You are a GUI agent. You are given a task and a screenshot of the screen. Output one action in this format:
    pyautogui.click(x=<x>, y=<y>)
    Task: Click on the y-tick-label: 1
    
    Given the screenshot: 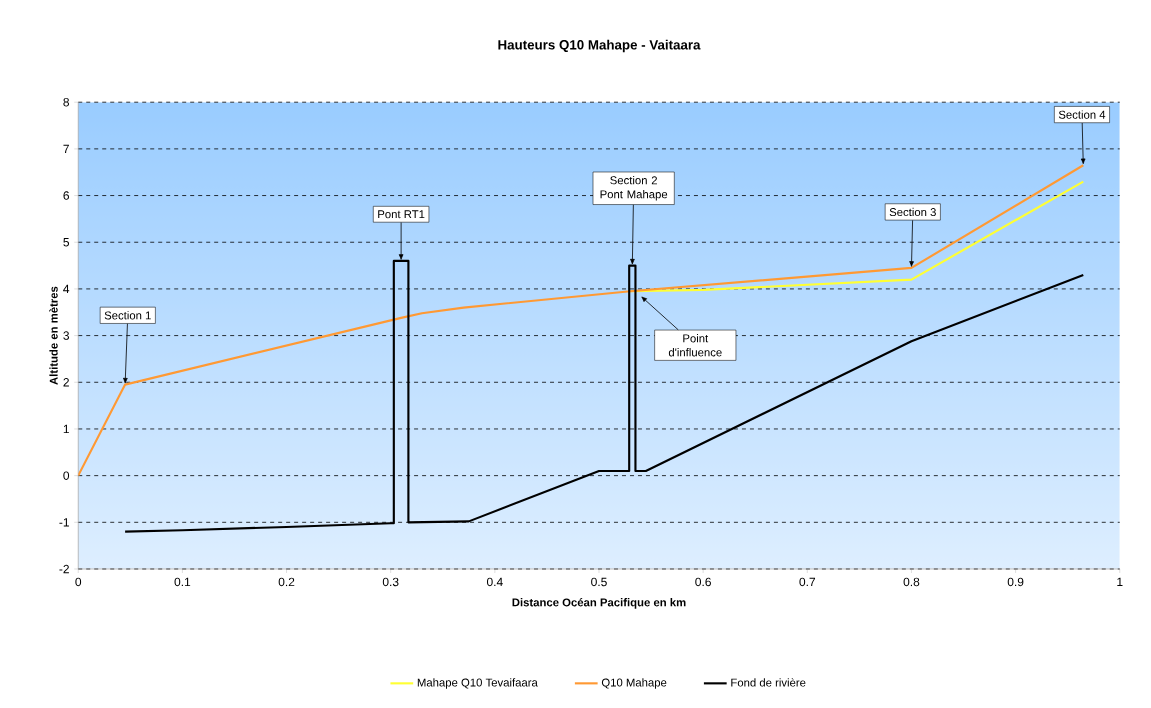 What is the action you would take?
    pyautogui.click(x=66, y=428)
    